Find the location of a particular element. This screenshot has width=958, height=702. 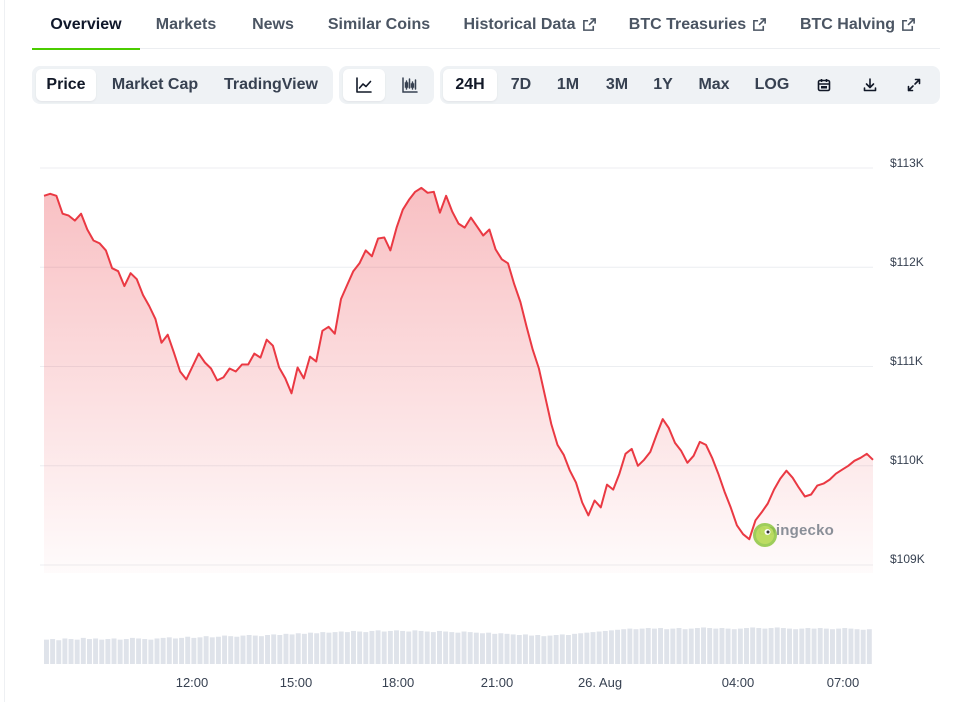

tab-label: Markets is located at coordinates (186, 24).